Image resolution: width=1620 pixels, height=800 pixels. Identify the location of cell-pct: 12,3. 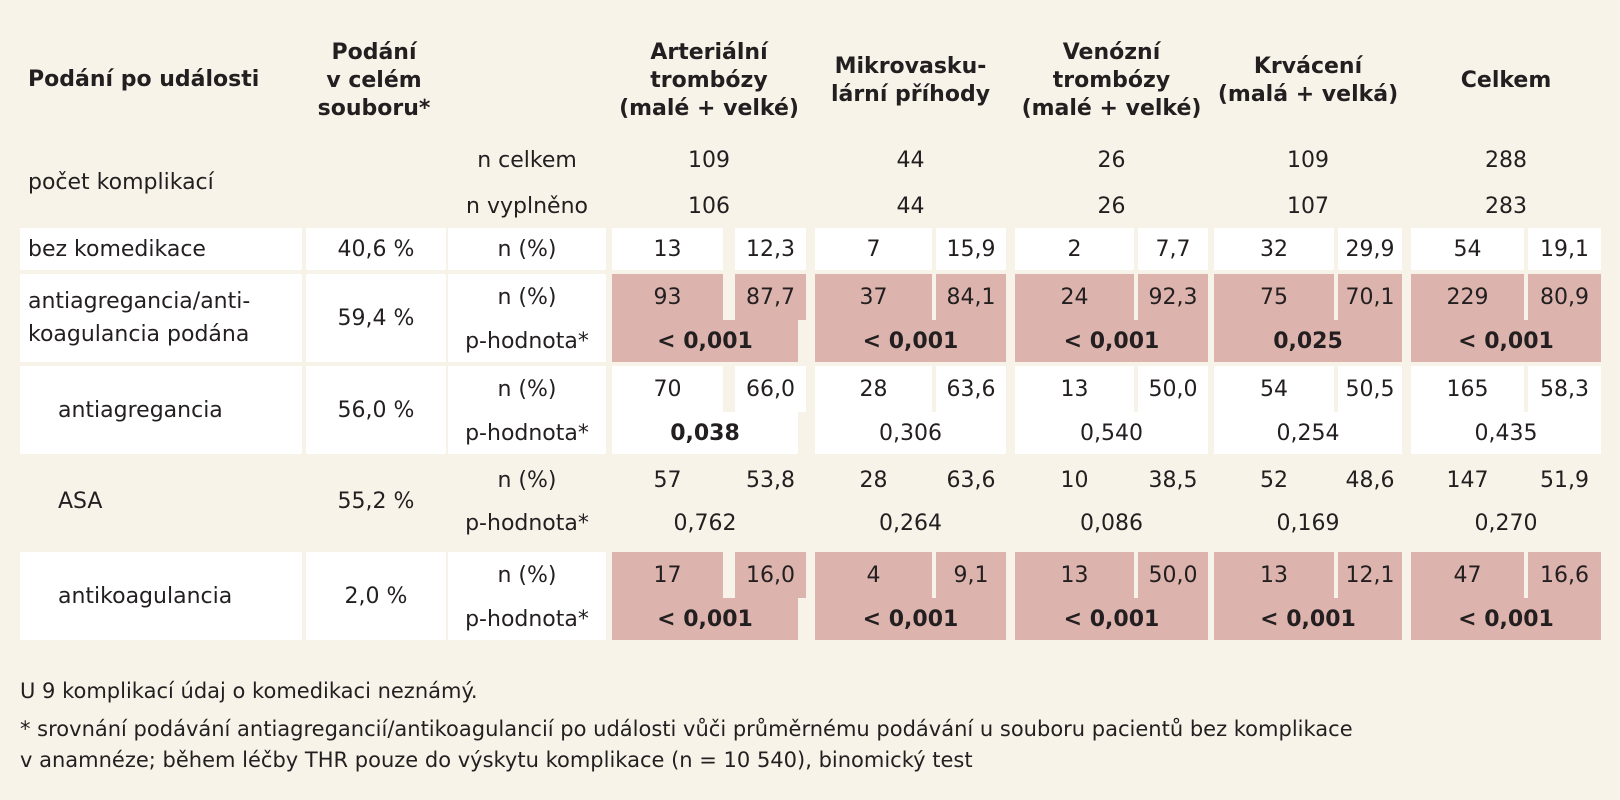
(770, 249).